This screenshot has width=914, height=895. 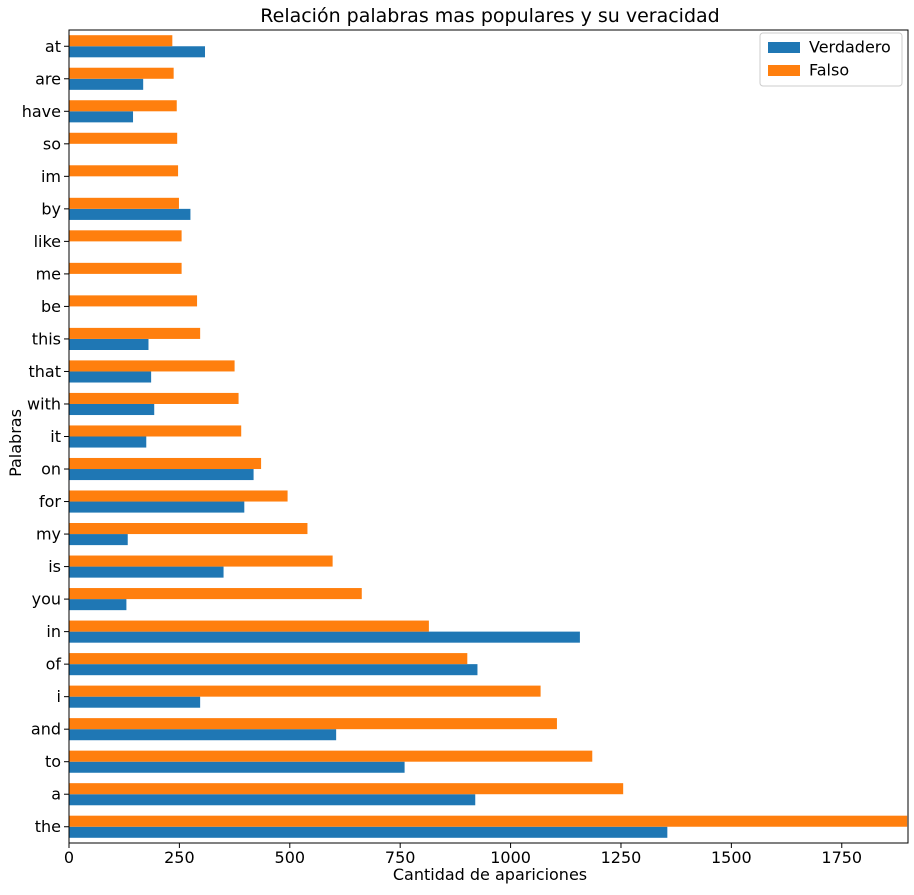 What do you see at coordinates (98, 605) in the screenshot?
I see `bar-verdadero-you` at bounding box center [98, 605].